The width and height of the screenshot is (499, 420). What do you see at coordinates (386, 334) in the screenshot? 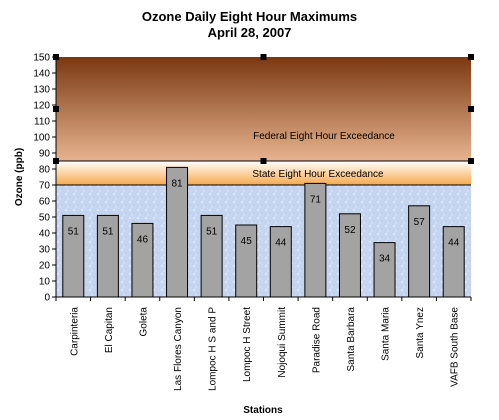
I see `category-label: Santa Maria` at bounding box center [386, 334].